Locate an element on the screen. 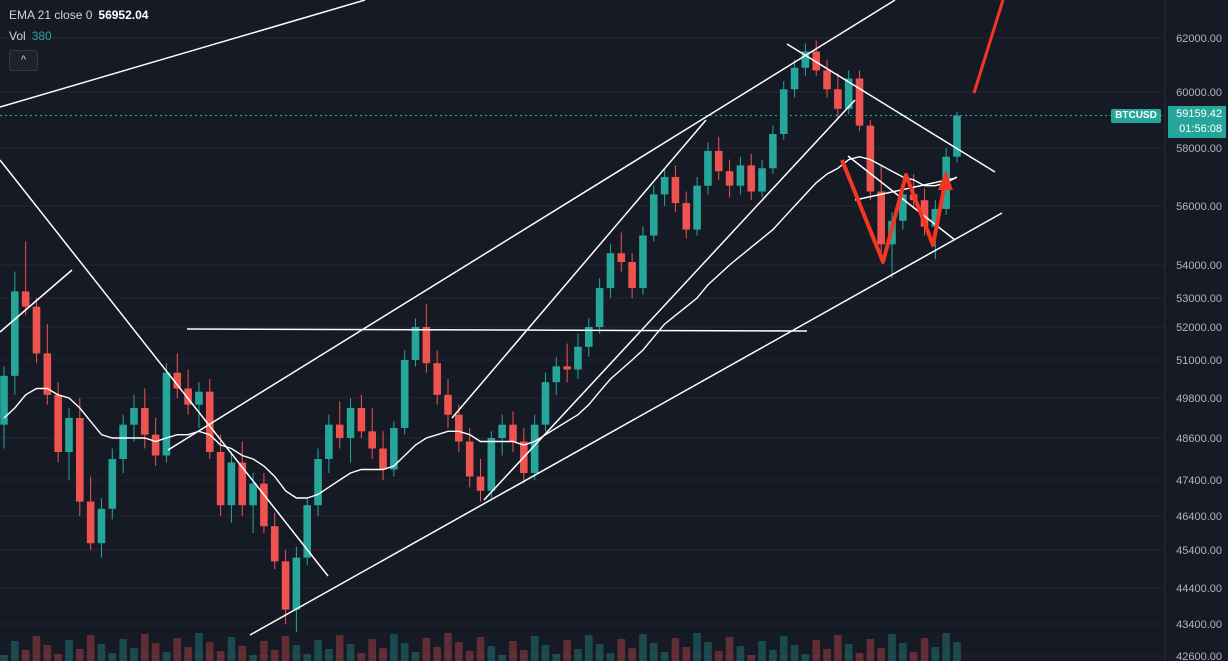 The image size is (1228, 661). price-tick-label: 58000.00 is located at coordinates (1199, 149).